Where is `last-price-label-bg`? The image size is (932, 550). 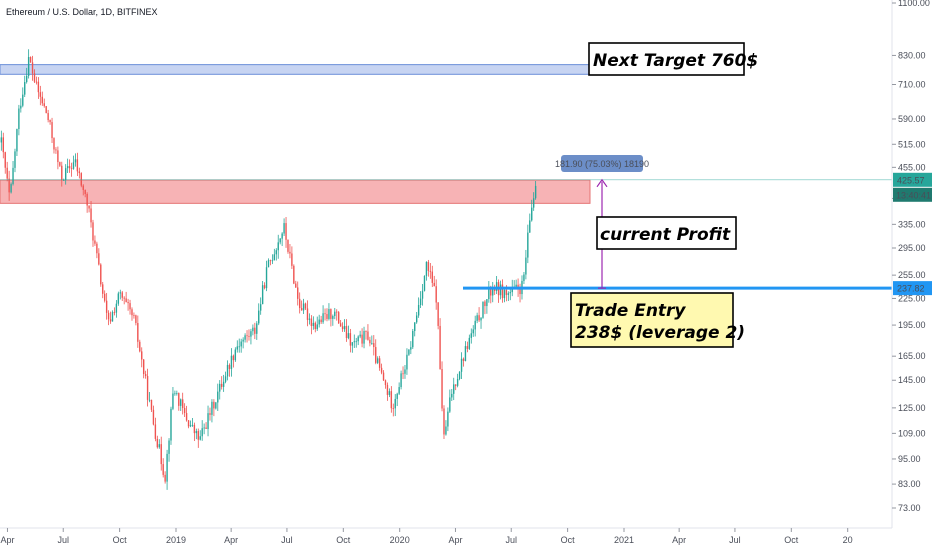 last-price-label-bg is located at coordinates (912, 179).